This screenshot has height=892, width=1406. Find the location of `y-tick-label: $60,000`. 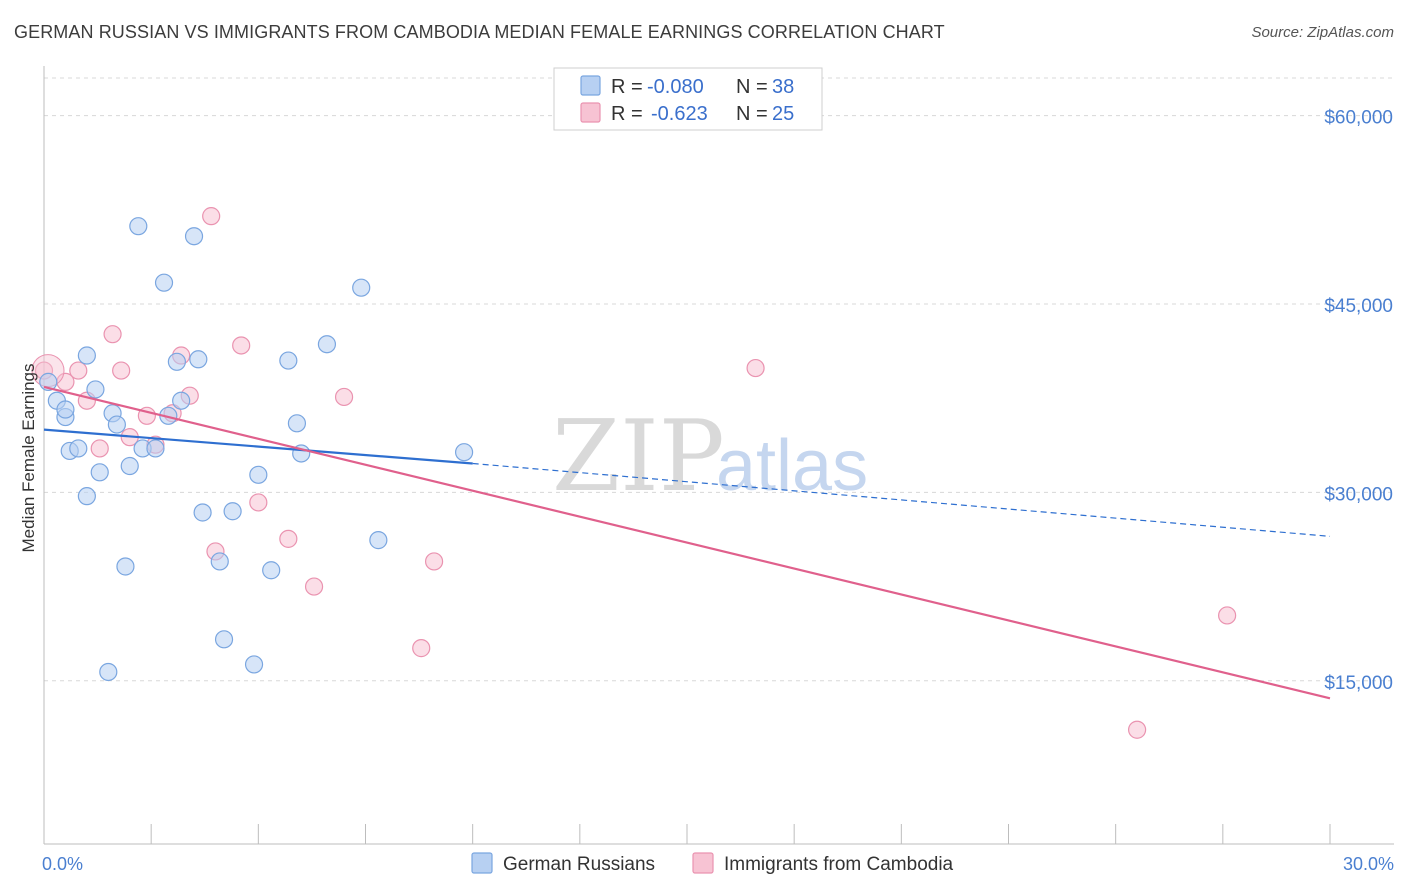

y-tick-label: $60,000 is located at coordinates (1358, 118).